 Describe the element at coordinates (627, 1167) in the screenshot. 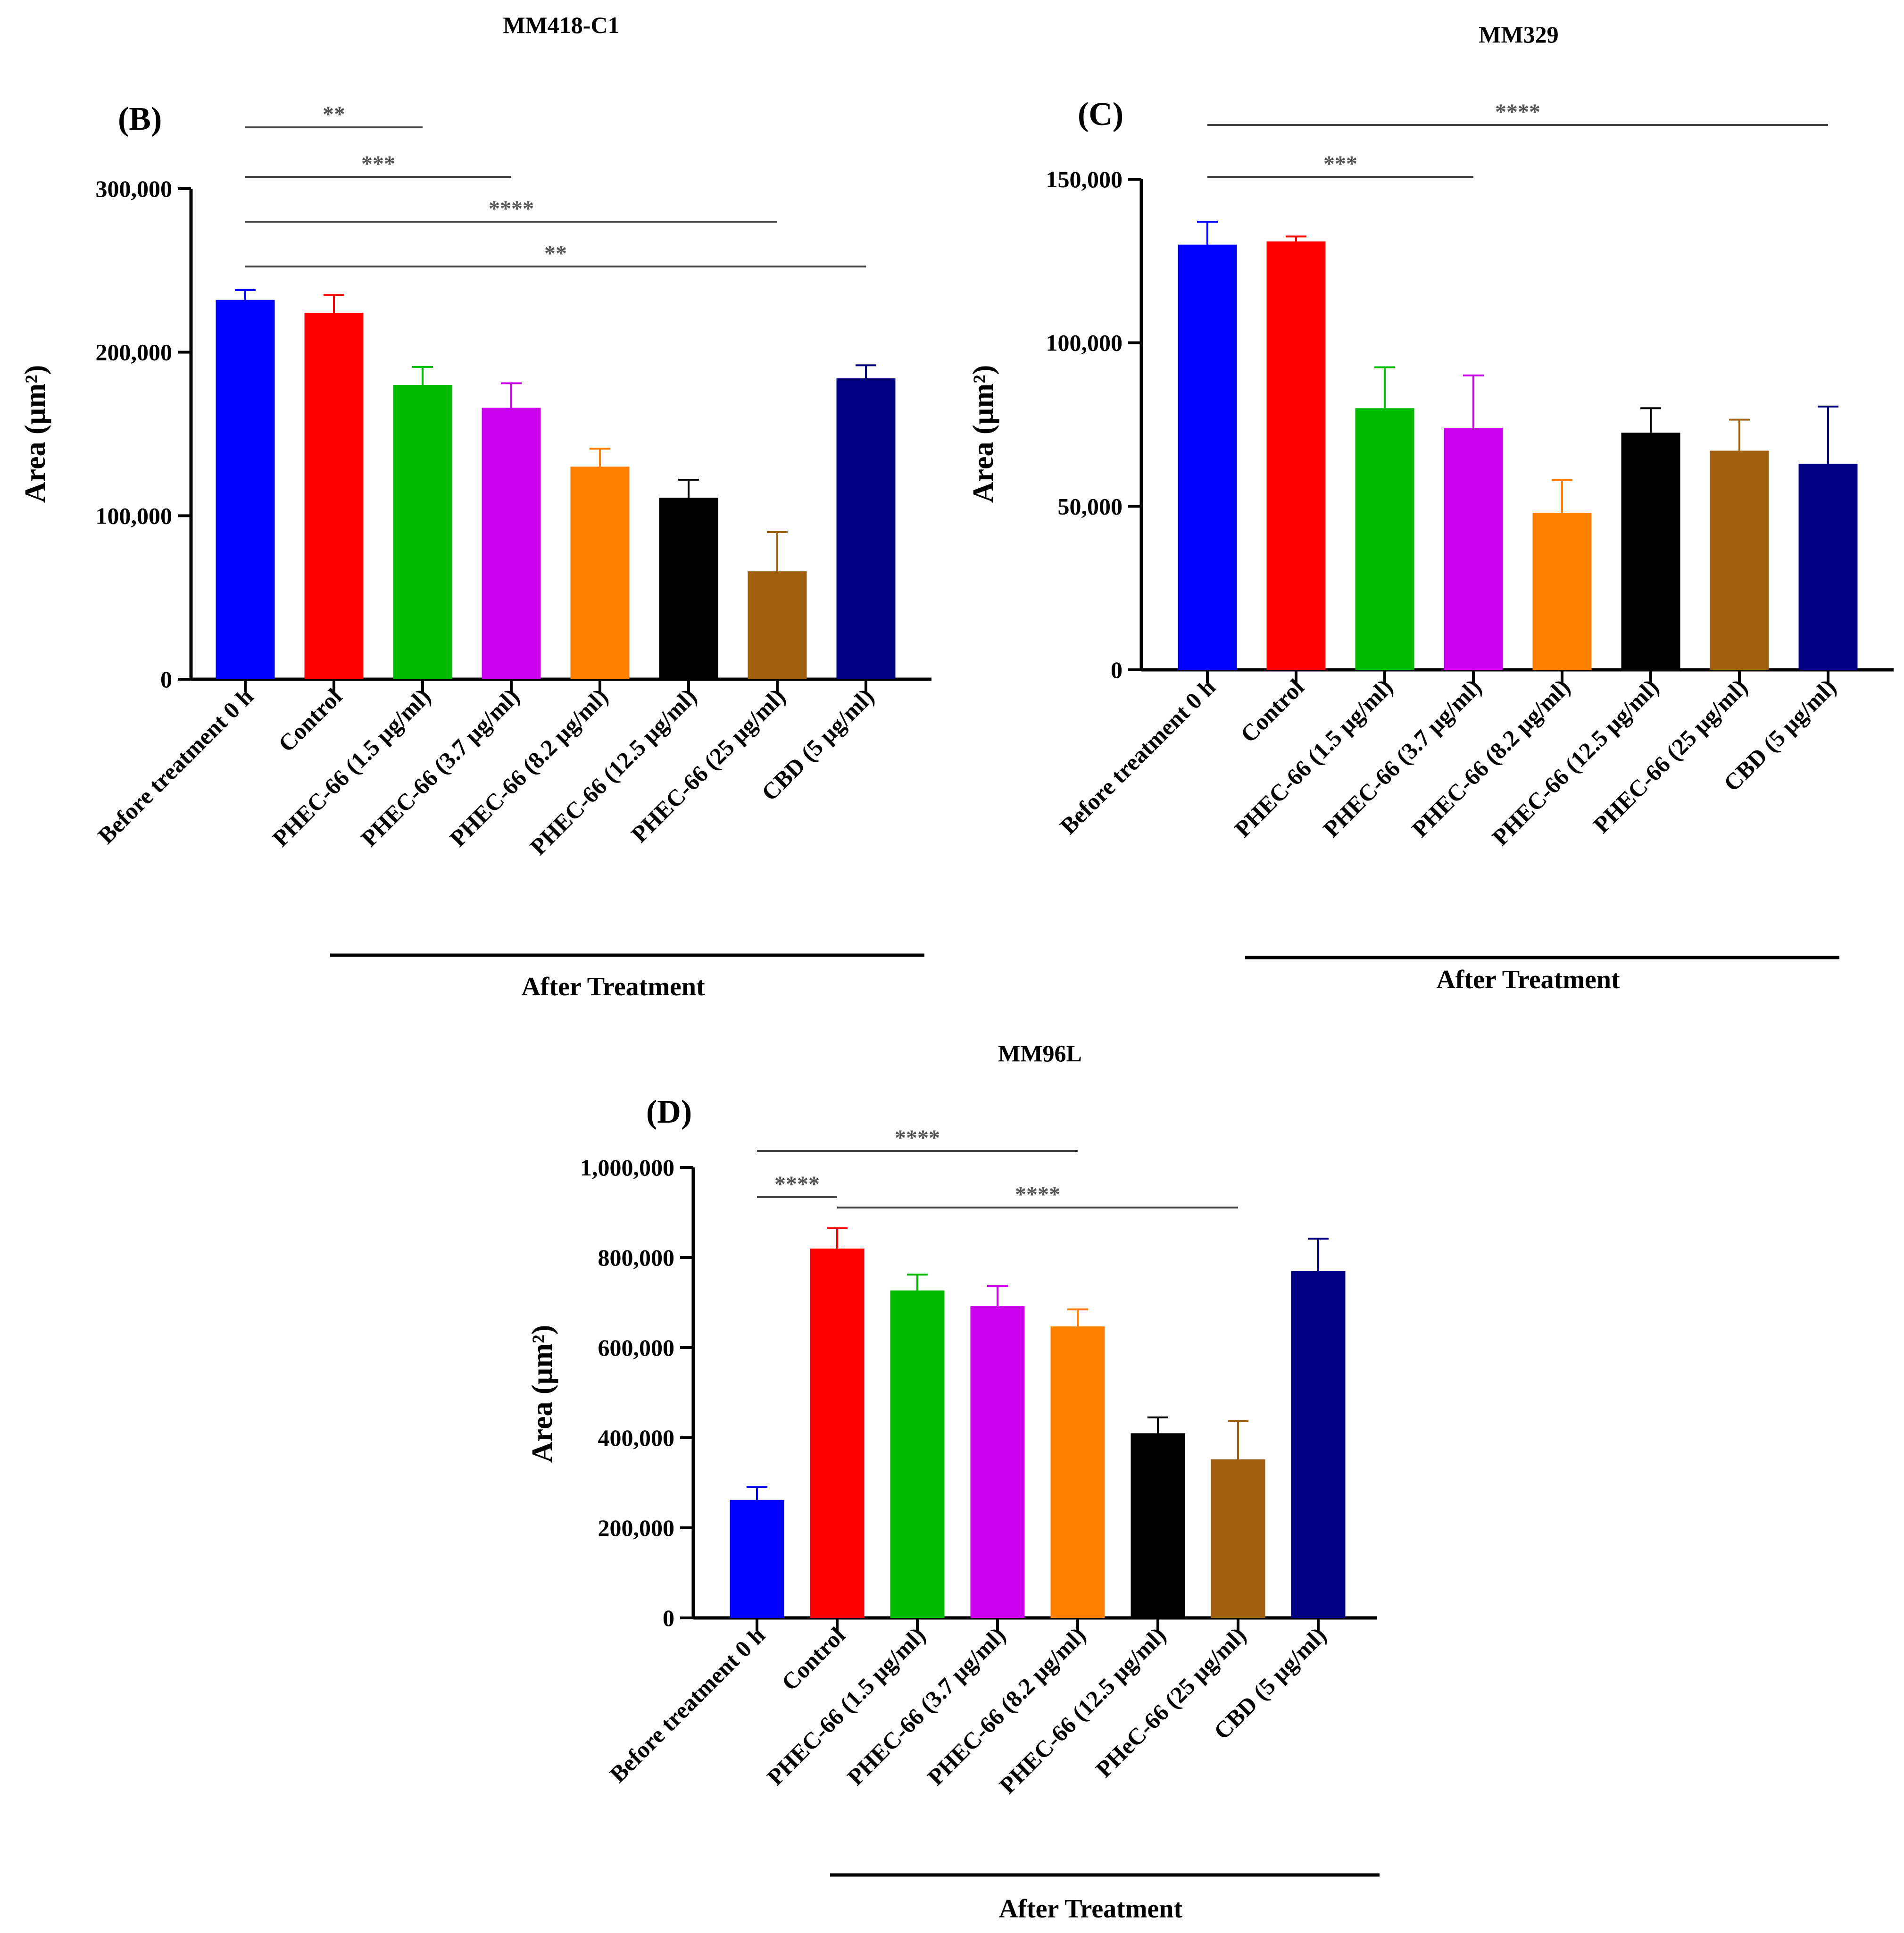

I see `y-tick-label: 1,000,000` at that location.